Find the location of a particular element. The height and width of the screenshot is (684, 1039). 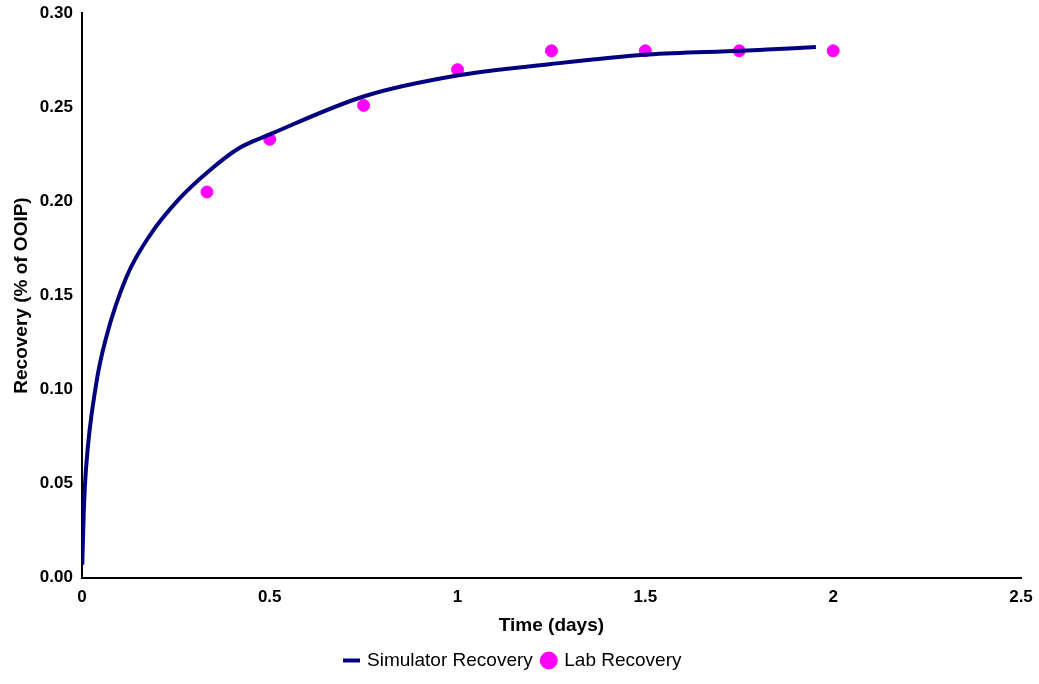

x-tick-label: 0.5 is located at coordinates (269, 596).